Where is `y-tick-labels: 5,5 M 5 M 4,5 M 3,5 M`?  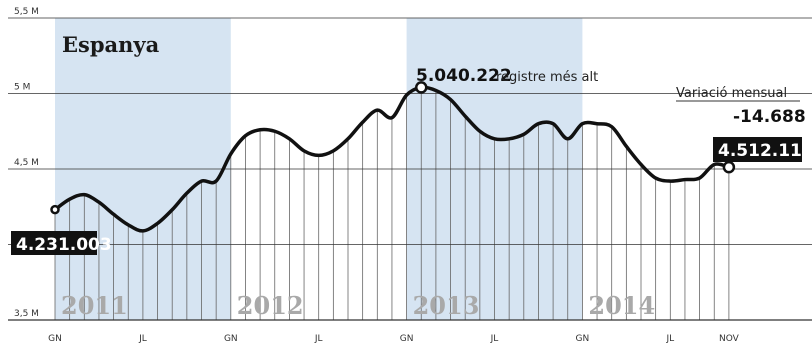
y-tick-labels: 5,5 M 5 M 4,5 M 3,5 M is located at coordinates (26, 163).